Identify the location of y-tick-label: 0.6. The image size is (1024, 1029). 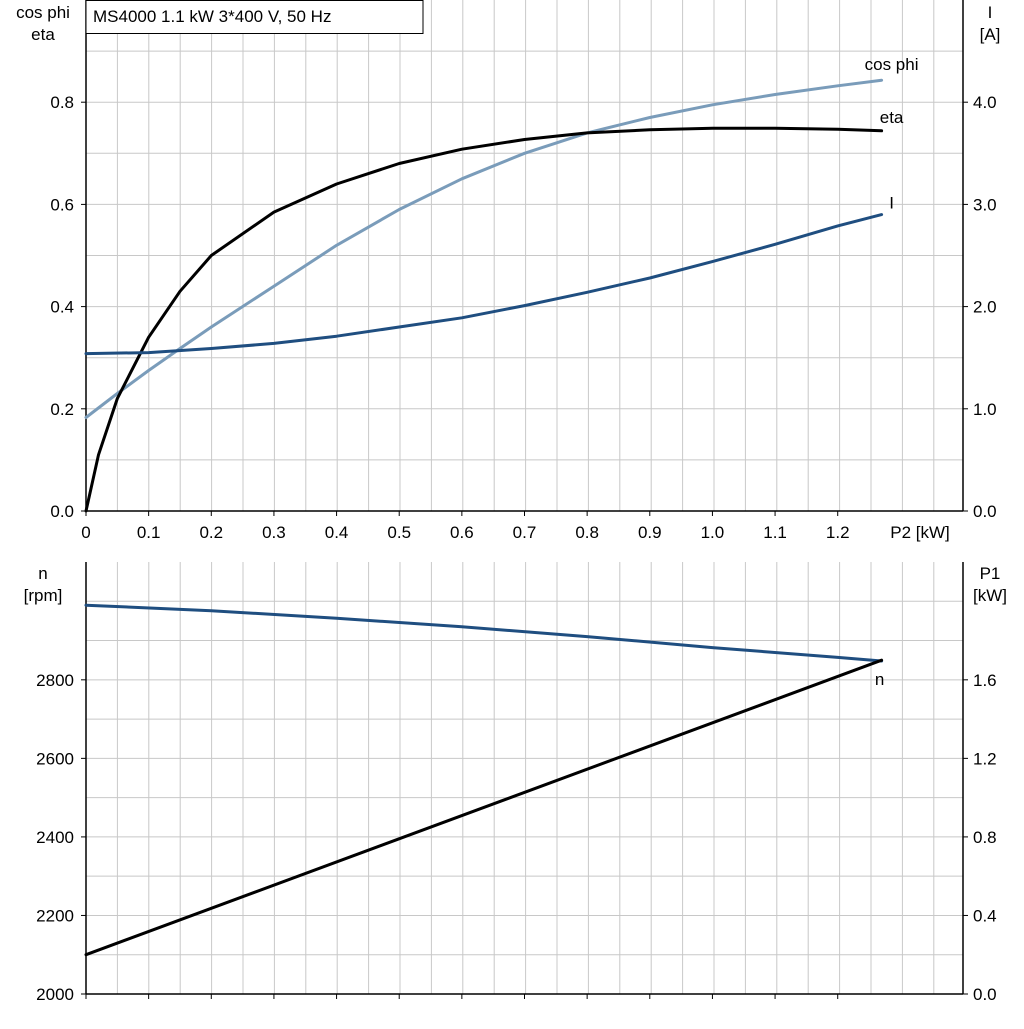
(62, 204).